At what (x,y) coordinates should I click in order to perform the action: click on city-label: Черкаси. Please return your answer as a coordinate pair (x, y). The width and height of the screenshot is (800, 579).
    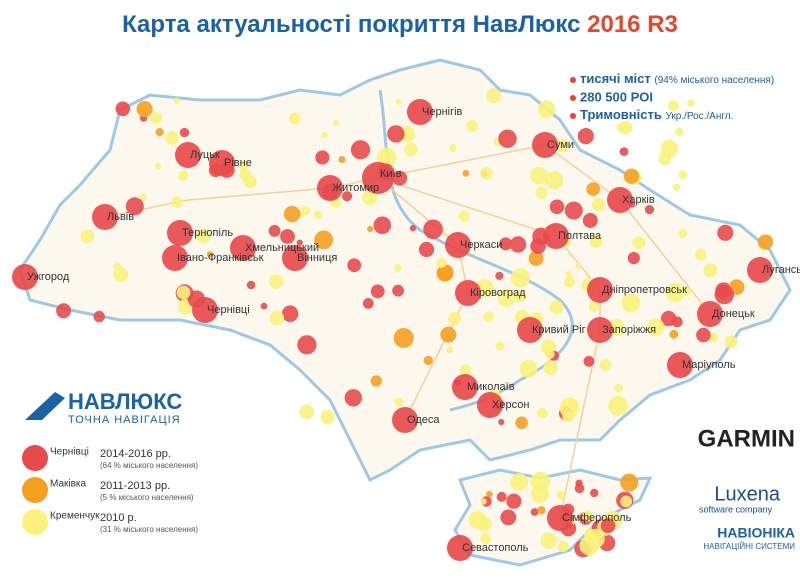
    Looking at the image, I should click on (481, 245).